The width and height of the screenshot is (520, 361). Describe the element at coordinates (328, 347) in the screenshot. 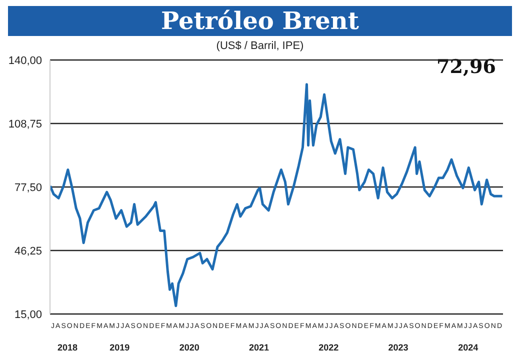

I see `x-tick-label: 2022` at that location.